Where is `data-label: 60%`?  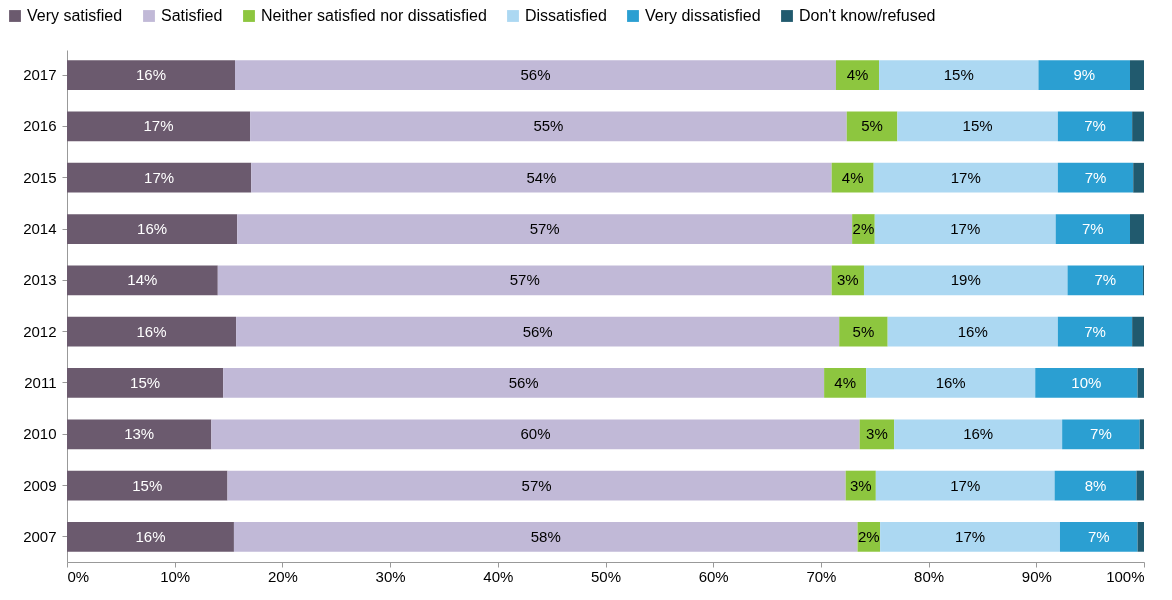
data-label: 60% is located at coordinates (535, 434).